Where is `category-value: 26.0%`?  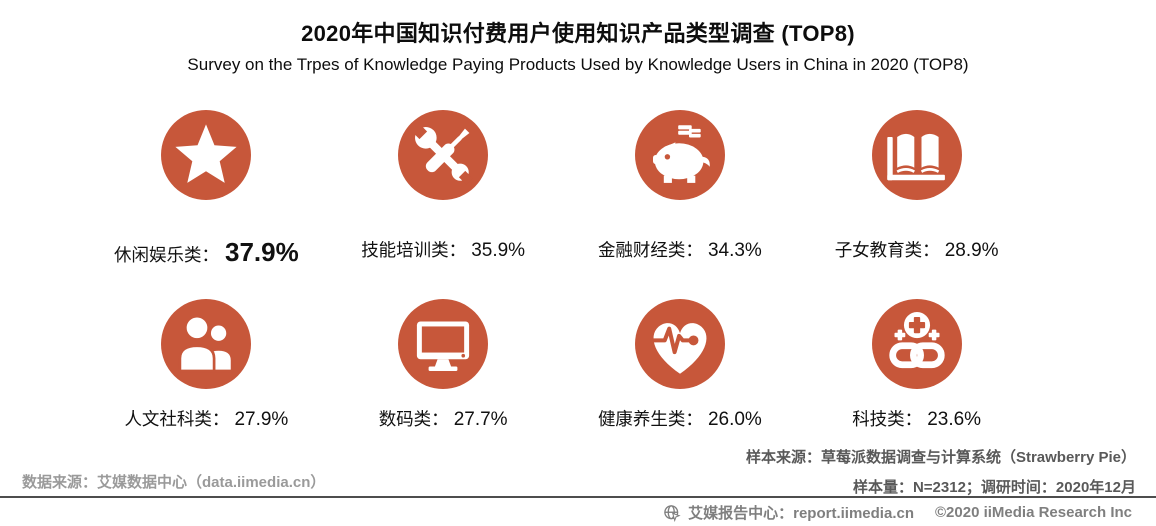 category-value: 26.0% is located at coordinates (734, 419).